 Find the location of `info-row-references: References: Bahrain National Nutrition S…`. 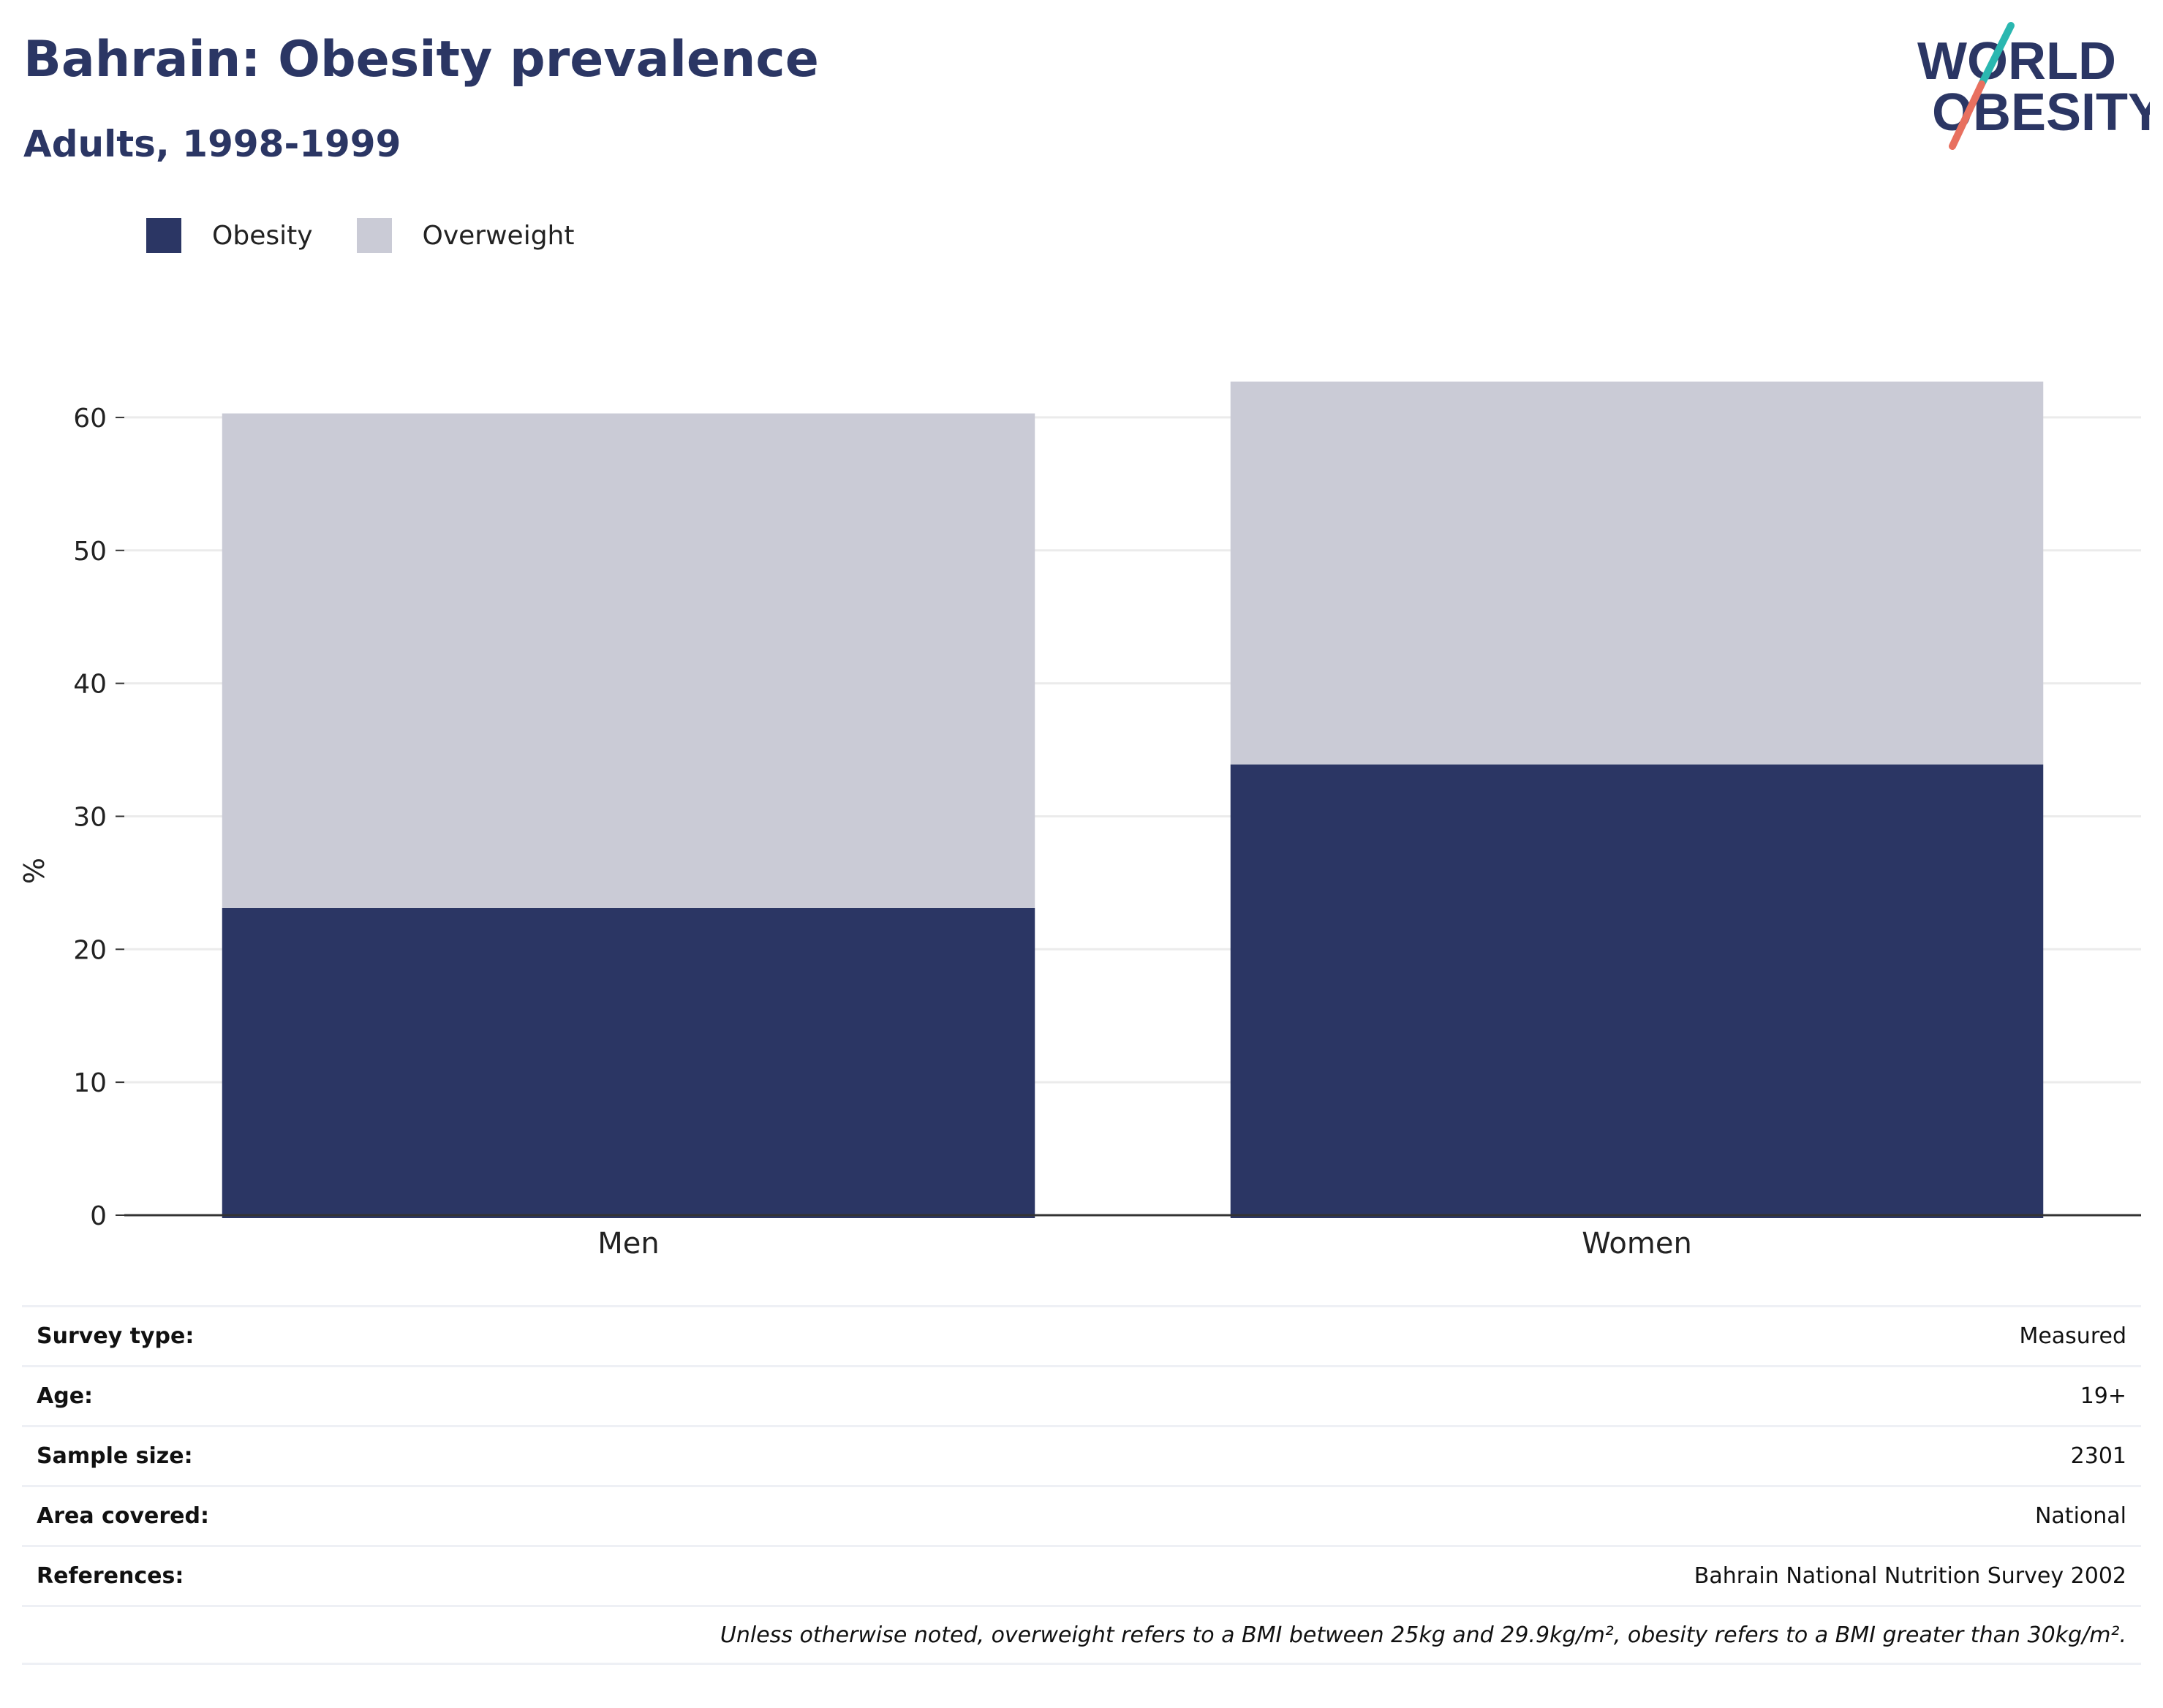

info-row-references: References: Bahrain National Nutrition S… is located at coordinates (1081, 1575).